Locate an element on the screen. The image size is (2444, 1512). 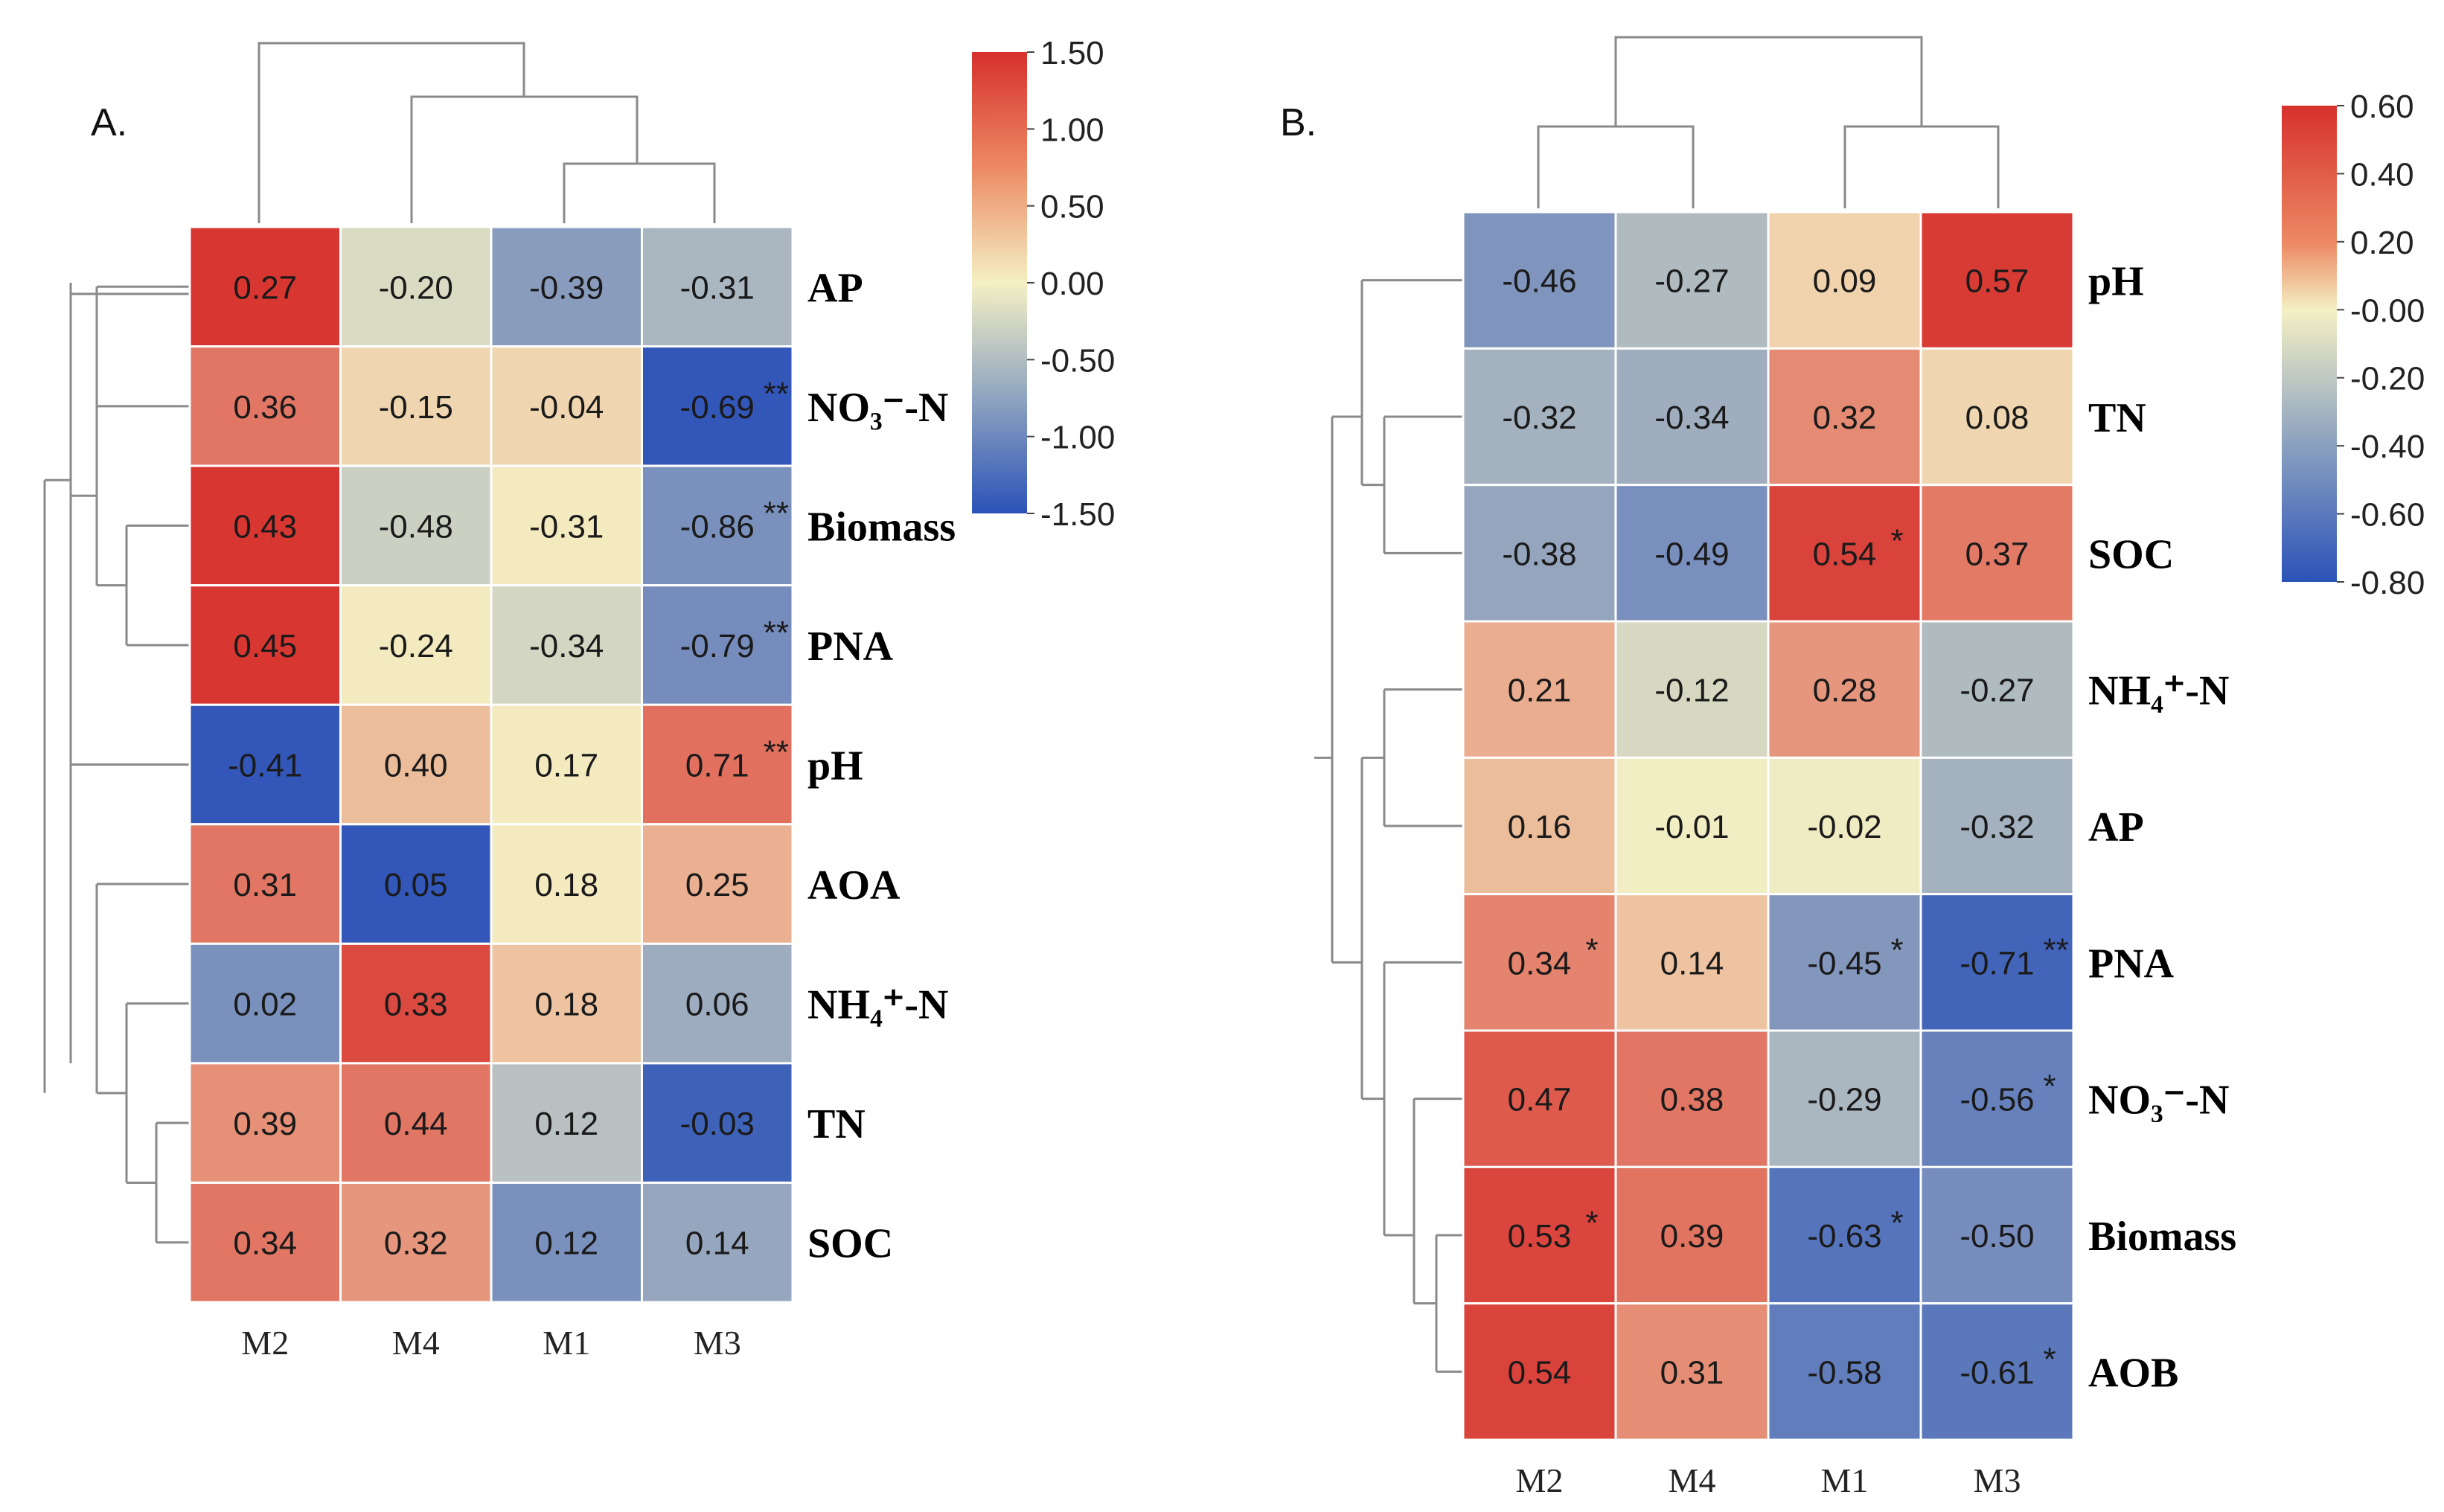
cell-value-label: -0.01 is located at coordinates (1691, 827).